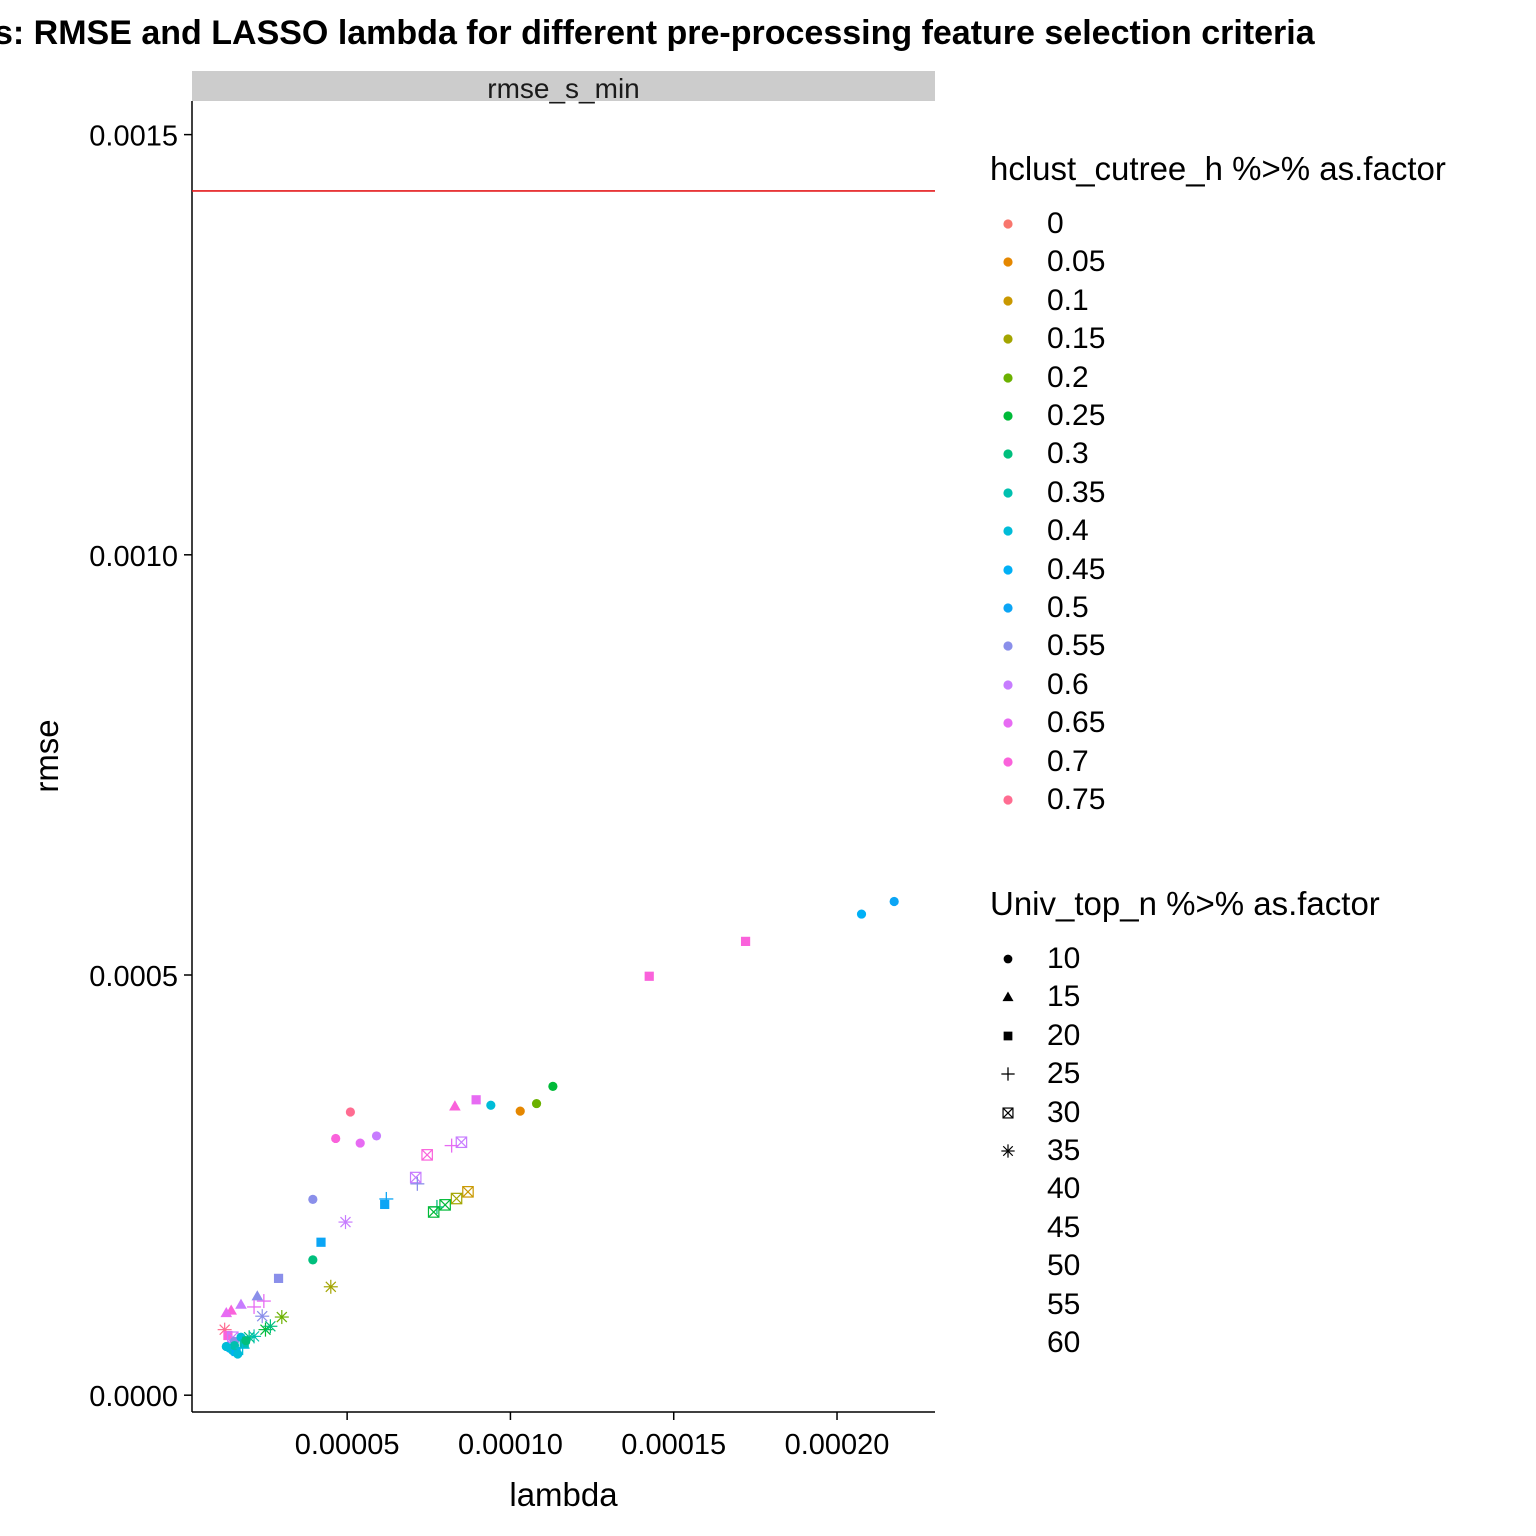 The image size is (1536, 1536). Describe the element at coordinates (1039, 608) in the screenshot. I see `color-legend-item: 0.5` at that location.